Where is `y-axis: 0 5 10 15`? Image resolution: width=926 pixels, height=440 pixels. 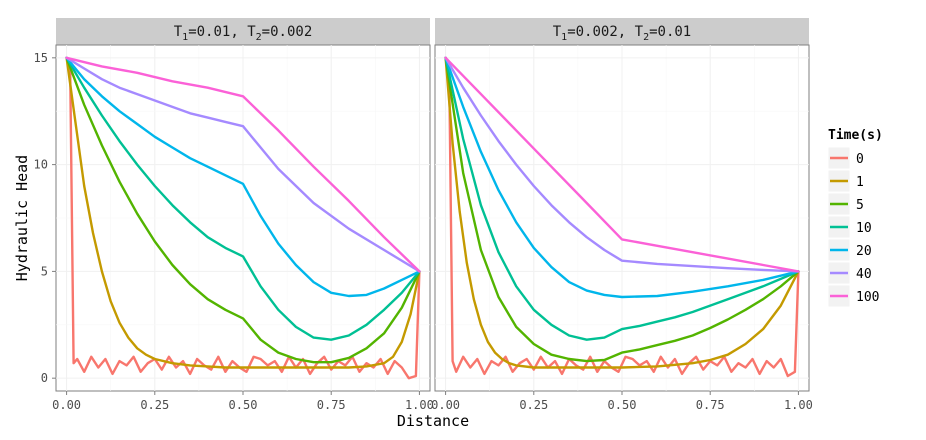
y-axis: 0 5 10 15 is located at coordinates (45, 218).